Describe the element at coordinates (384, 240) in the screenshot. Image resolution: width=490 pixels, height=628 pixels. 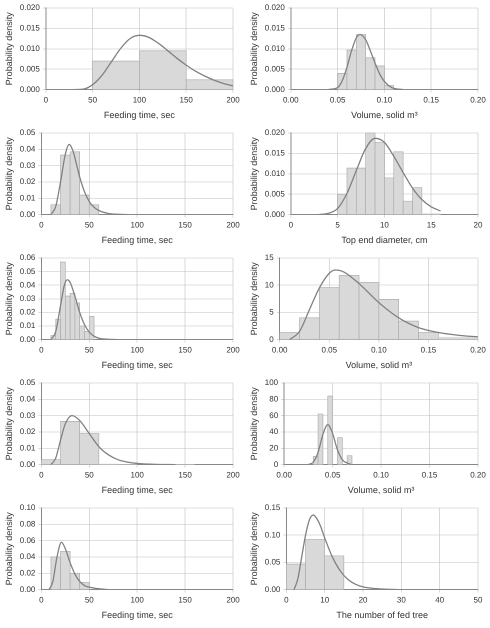
I see `x-axis-title: Top end diameter, cm` at that location.